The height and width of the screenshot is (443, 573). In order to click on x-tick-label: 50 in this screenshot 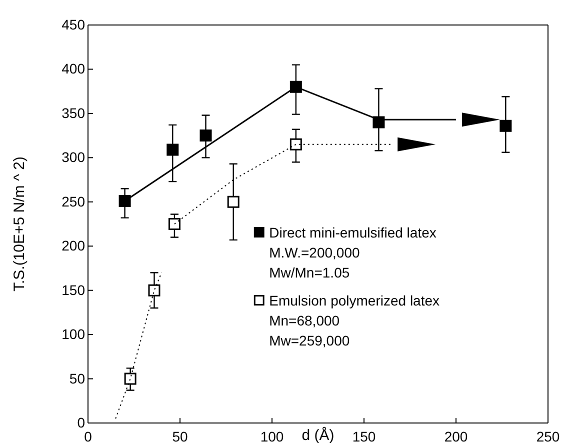, I will do `click(180, 435)`.